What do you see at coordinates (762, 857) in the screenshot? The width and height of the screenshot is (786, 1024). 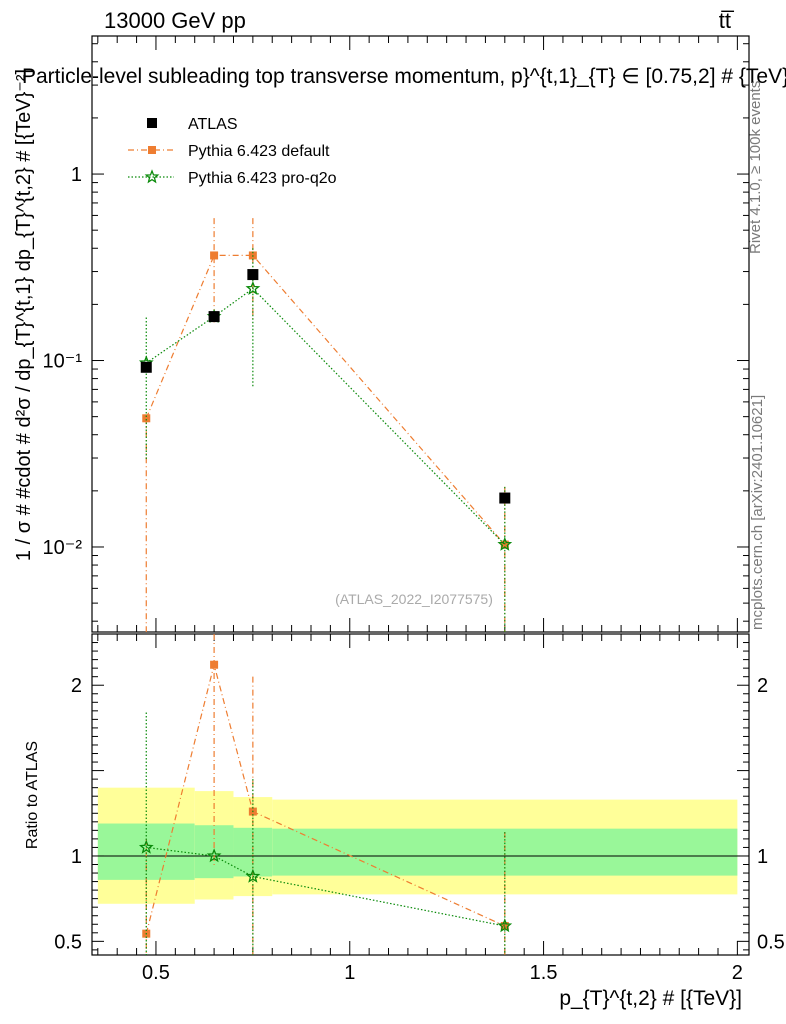 I see `ratio-y-tick-label-right: 1` at bounding box center [762, 857].